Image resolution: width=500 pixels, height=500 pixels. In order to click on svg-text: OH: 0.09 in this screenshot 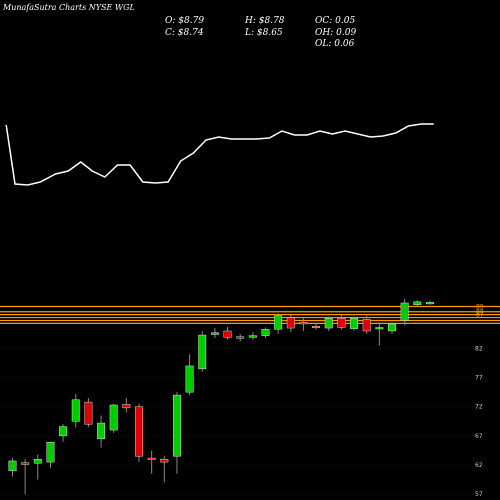, I will do `click(335, 33)`.